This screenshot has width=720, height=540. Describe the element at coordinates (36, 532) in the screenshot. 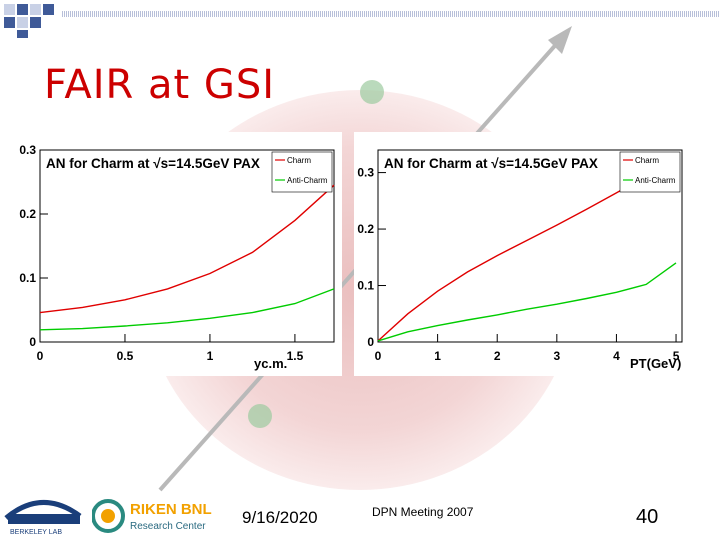

I see `berkeley-lab-text: BERKELEY LAB` at that location.